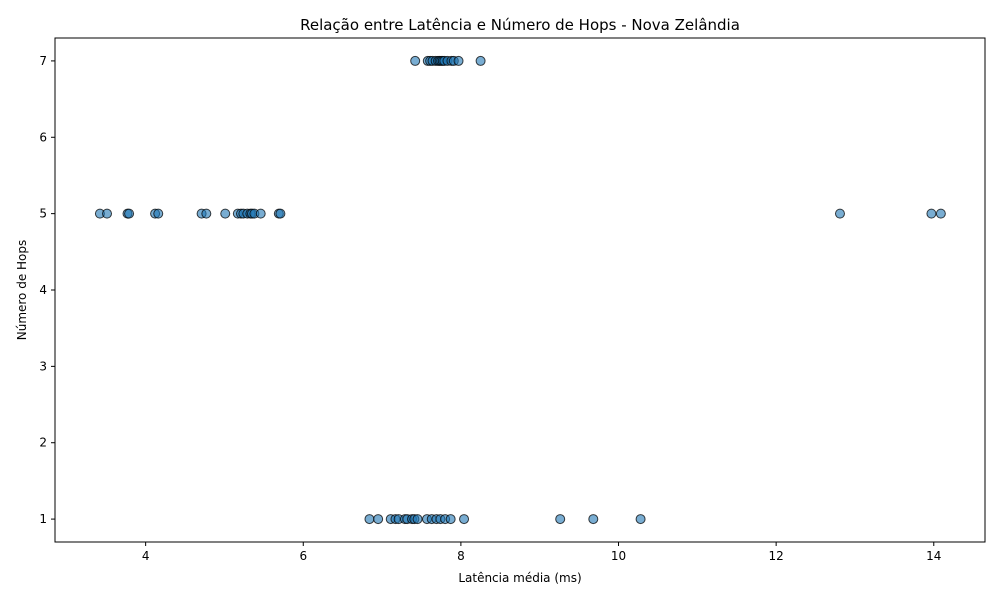 The height and width of the screenshot is (600, 1000). I want to click on y-tick-label: 7, so click(43, 61).